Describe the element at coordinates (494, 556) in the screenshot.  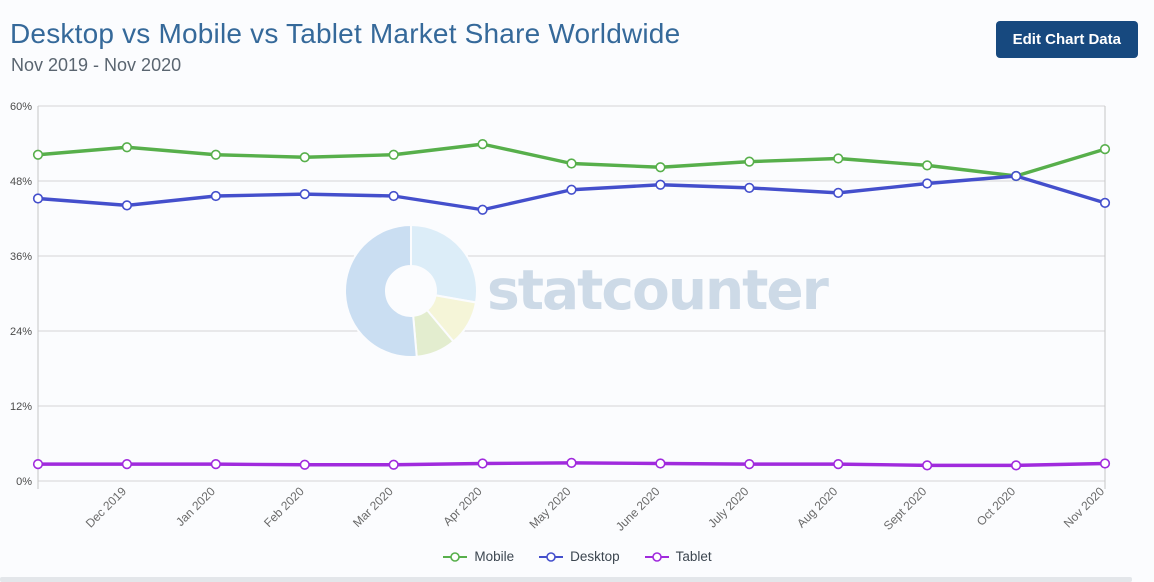
I see `legend-label: Mobile` at that location.